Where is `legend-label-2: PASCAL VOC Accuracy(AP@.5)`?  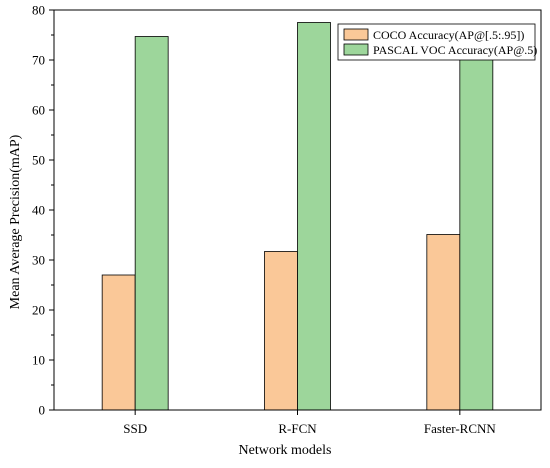
legend-label-2: PASCAL VOC Accuracy(AP@.5) is located at coordinates (455, 50).